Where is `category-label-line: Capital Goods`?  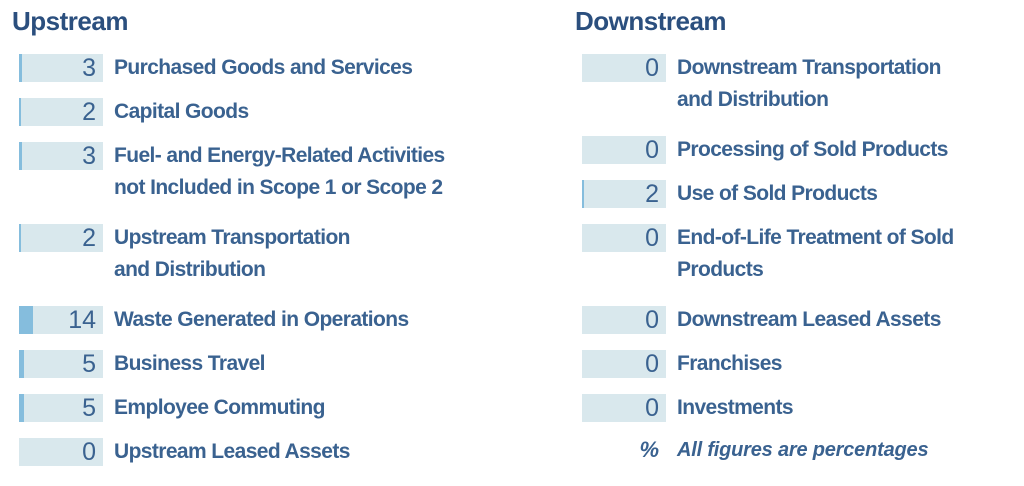 category-label-line: Capital Goods is located at coordinates (181, 111).